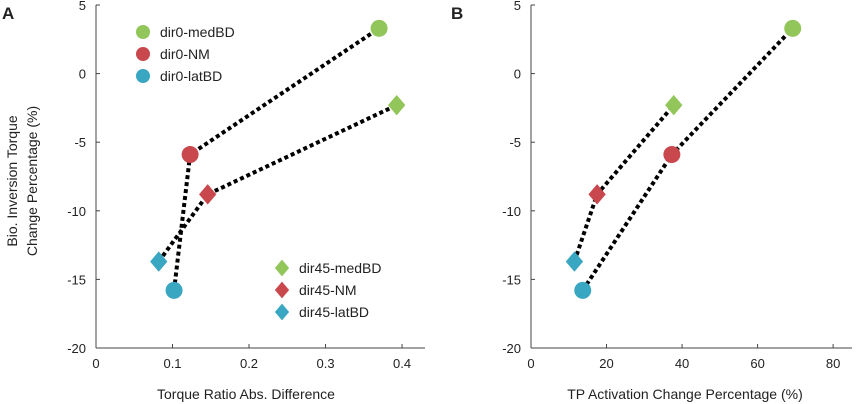 Image resolution: width=865 pixels, height=404 pixels. I want to click on panel-a-xtick-label: 0.3, so click(325, 363).